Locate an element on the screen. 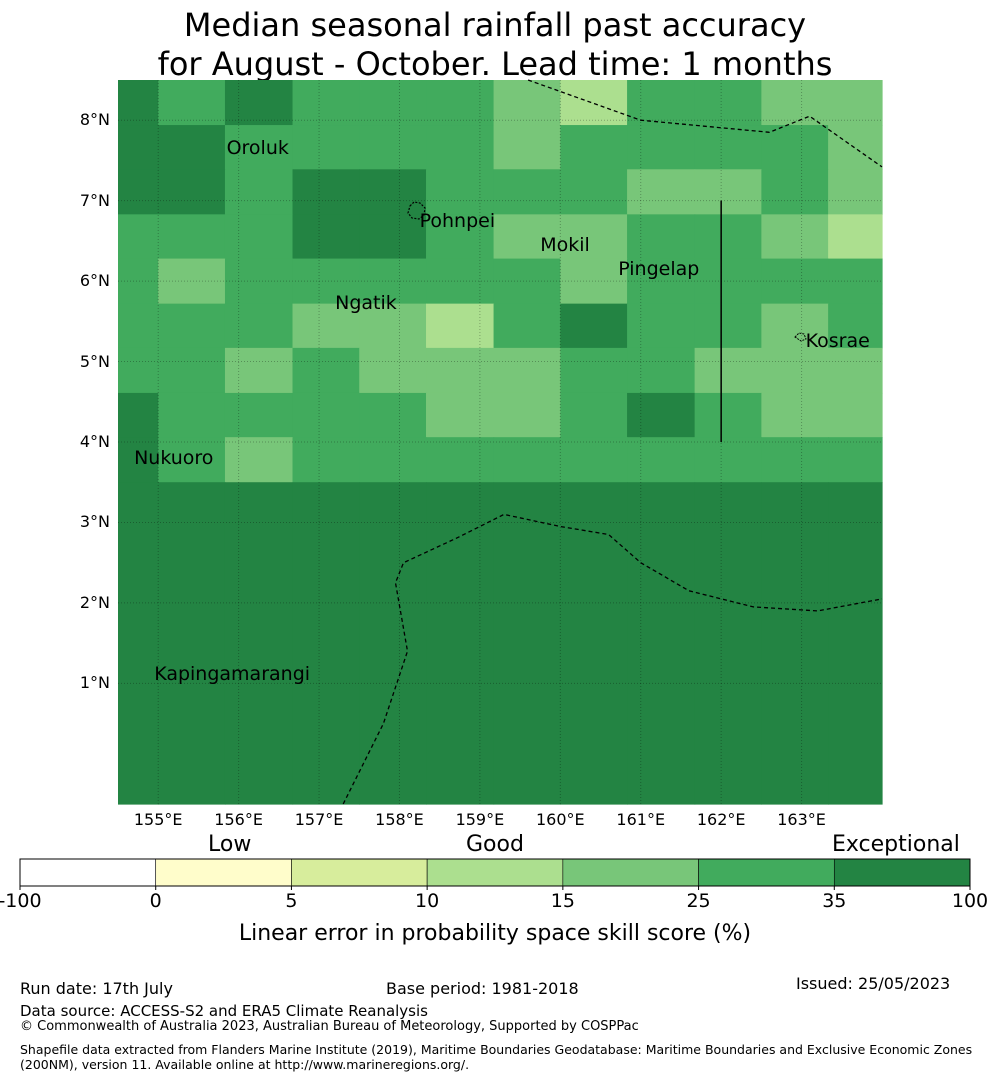  category-low-label: Low is located at coordinates (230, 844).